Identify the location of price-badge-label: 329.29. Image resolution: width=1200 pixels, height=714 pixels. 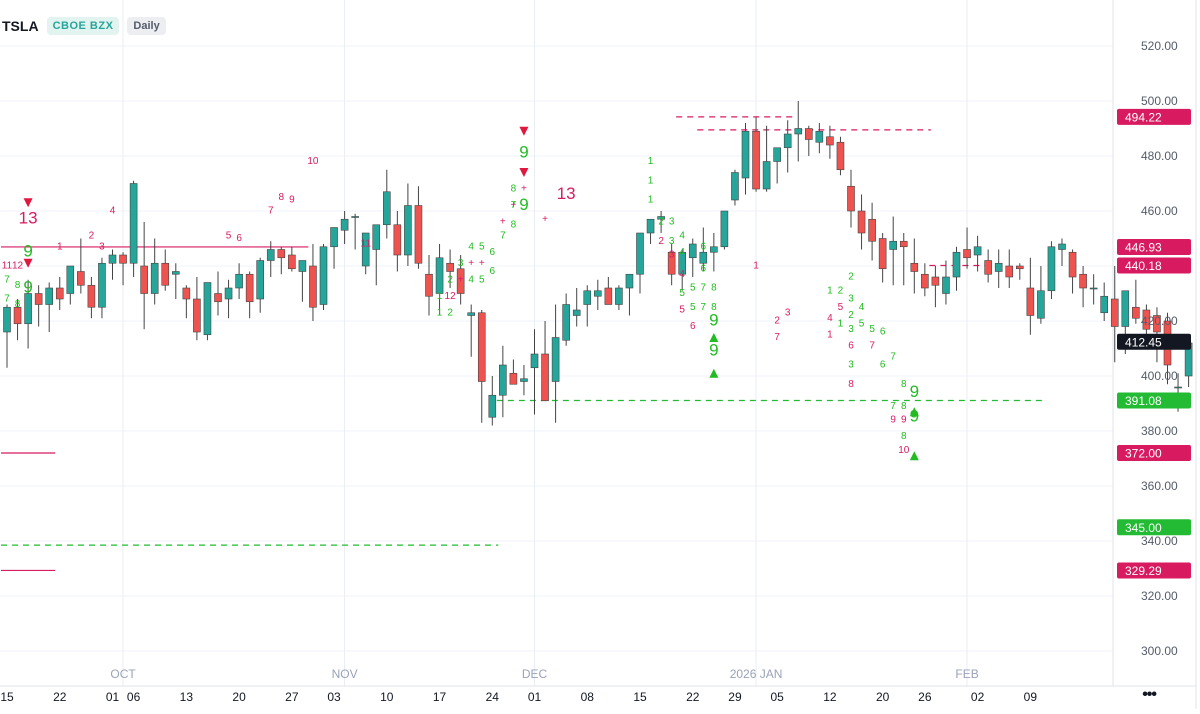
(1143, 571).